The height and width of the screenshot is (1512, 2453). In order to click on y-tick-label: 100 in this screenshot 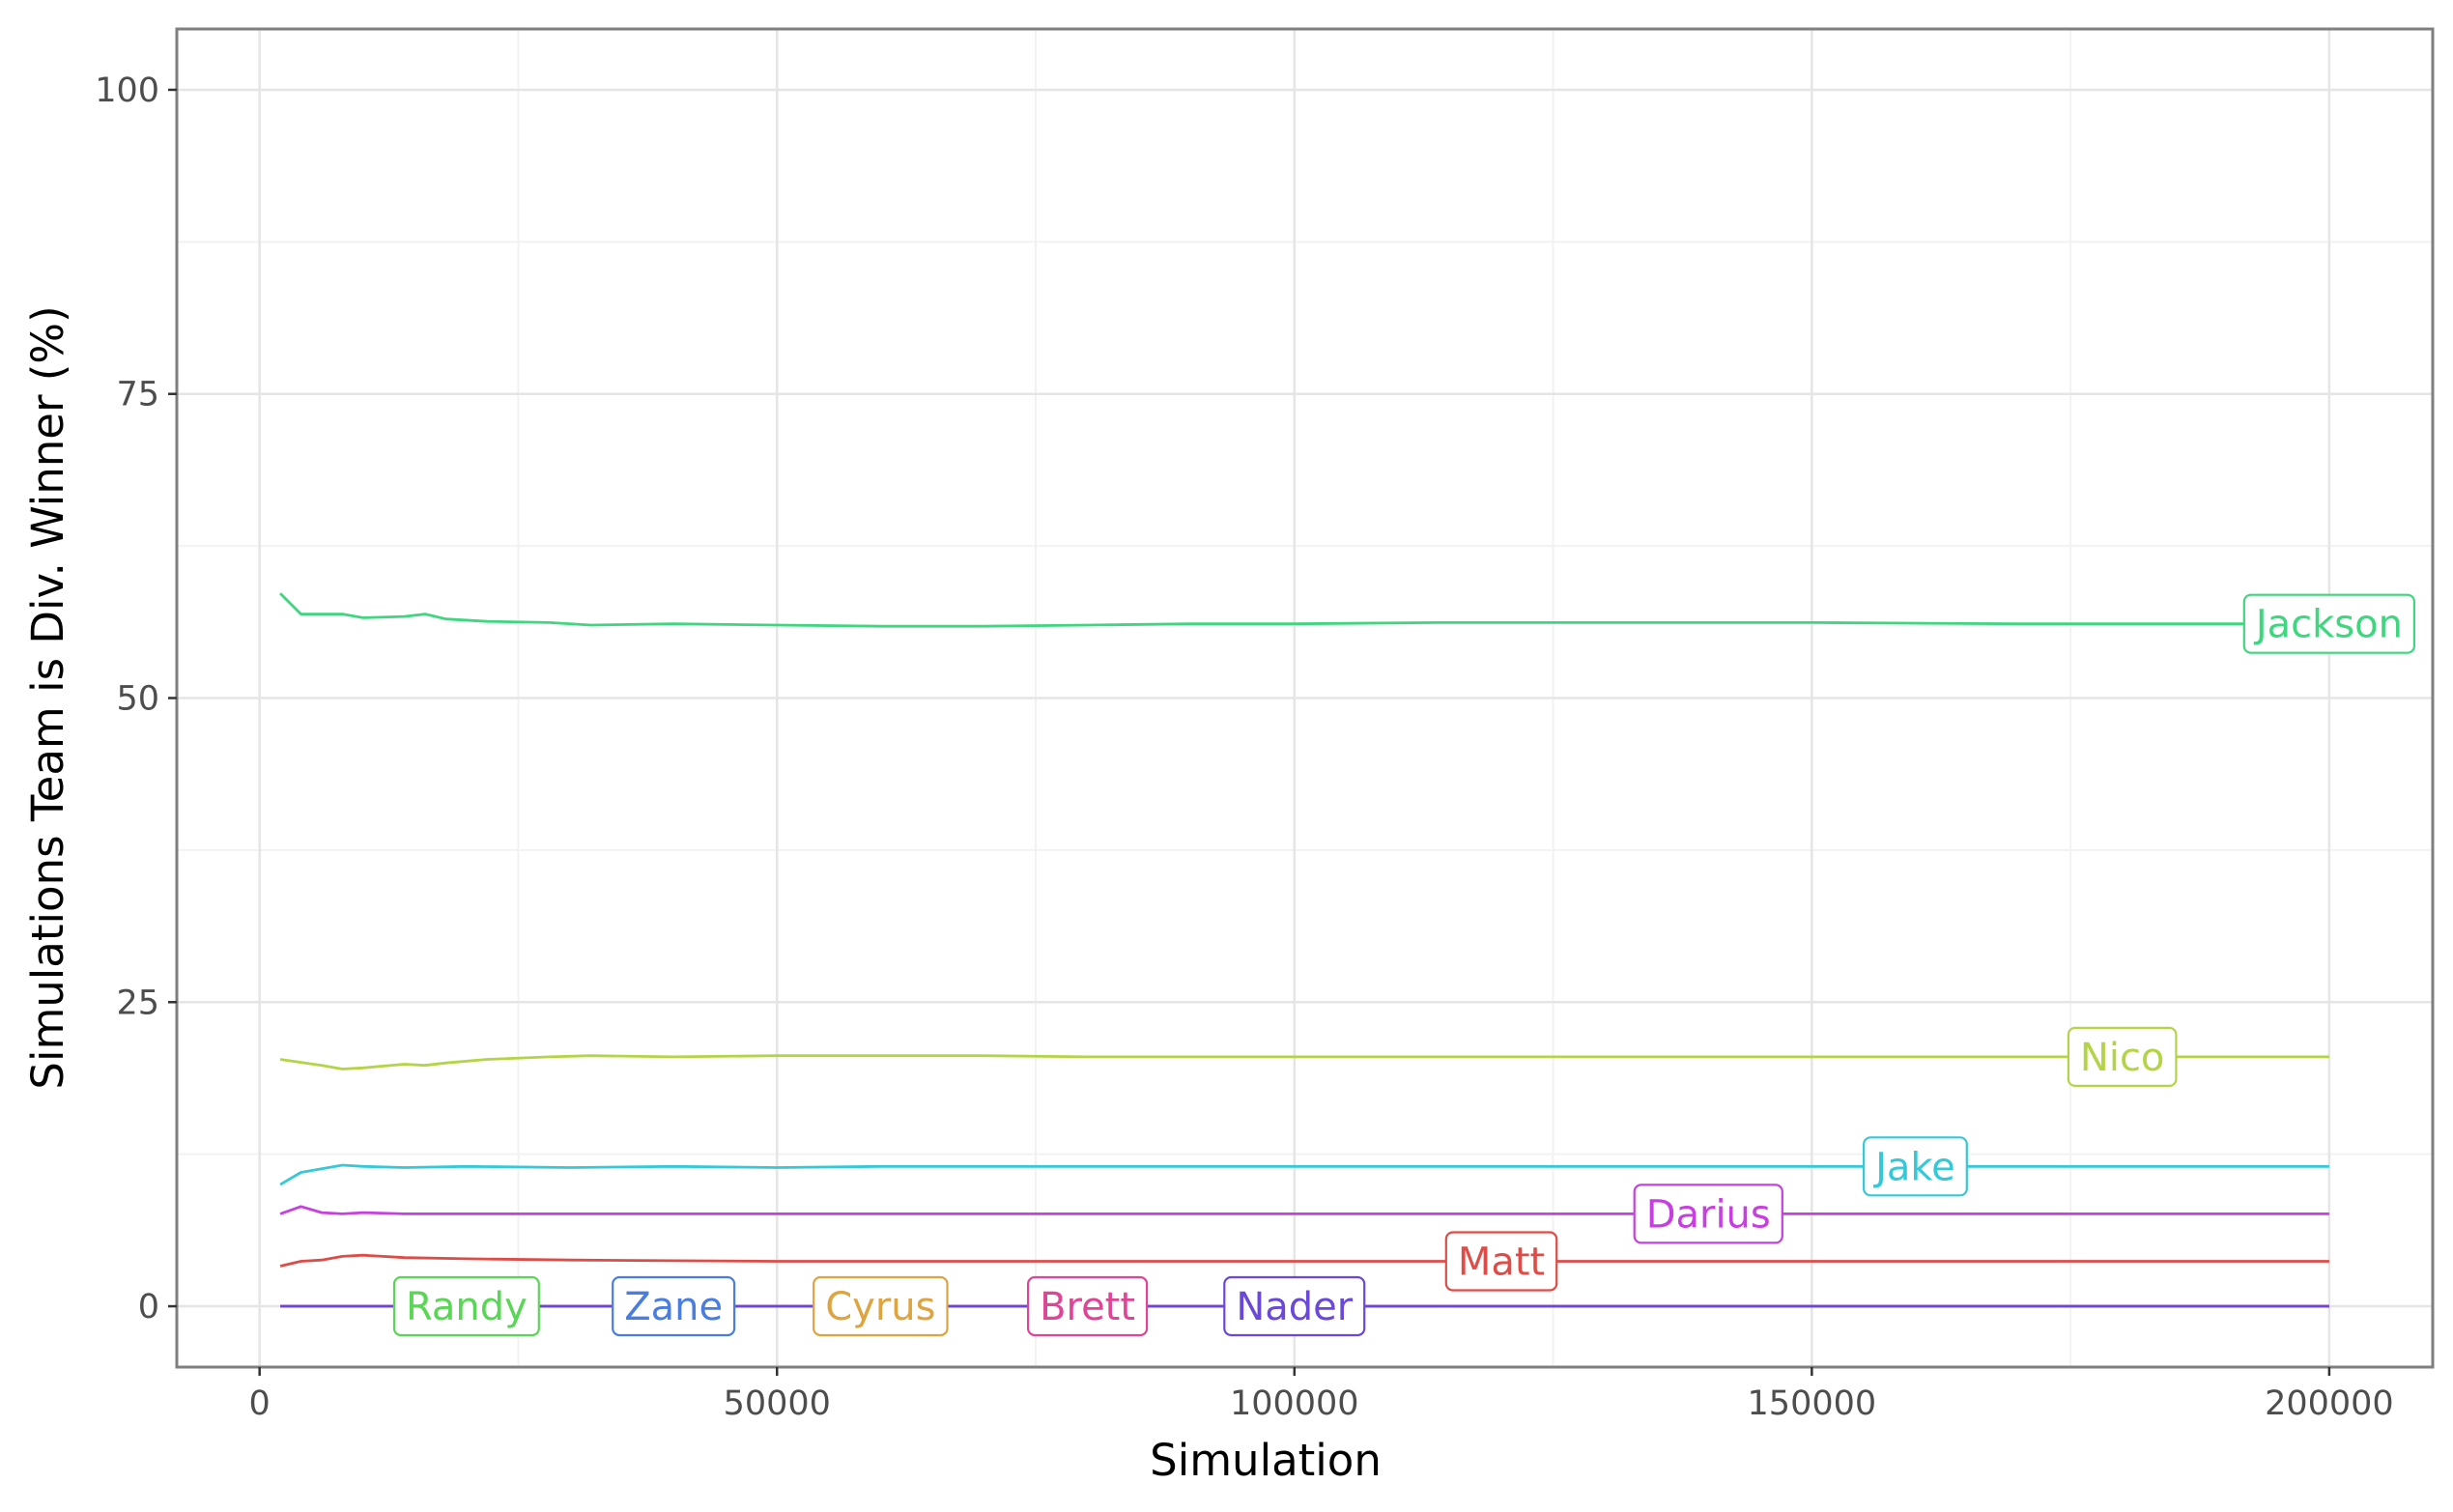, I will do `click(127, 90)`.